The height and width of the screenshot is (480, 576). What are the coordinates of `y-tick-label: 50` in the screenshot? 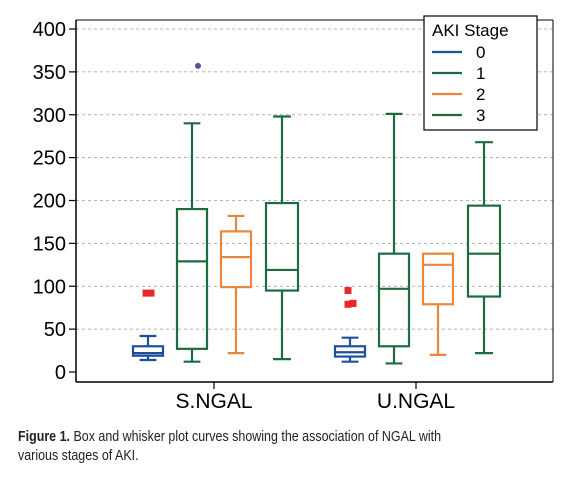 It's located at (55, 330).